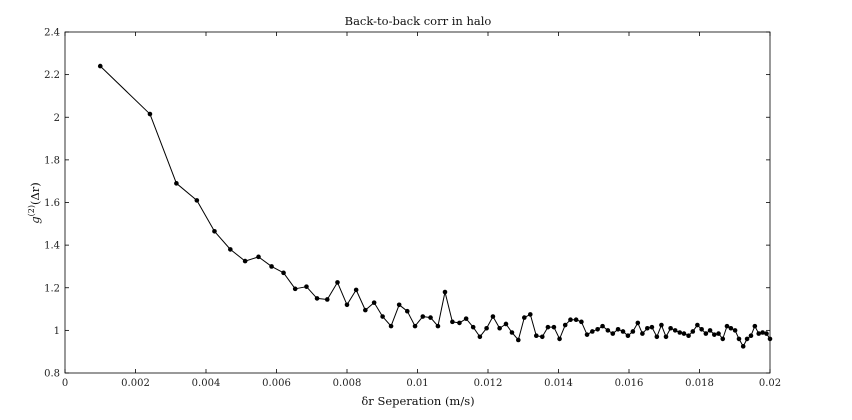 This screenshot has height=420, width=852. What do you see at coordinates (417, 383) in the screenshot?
I see `x-tick-label: 0.01` at bounding box center [417, 383].